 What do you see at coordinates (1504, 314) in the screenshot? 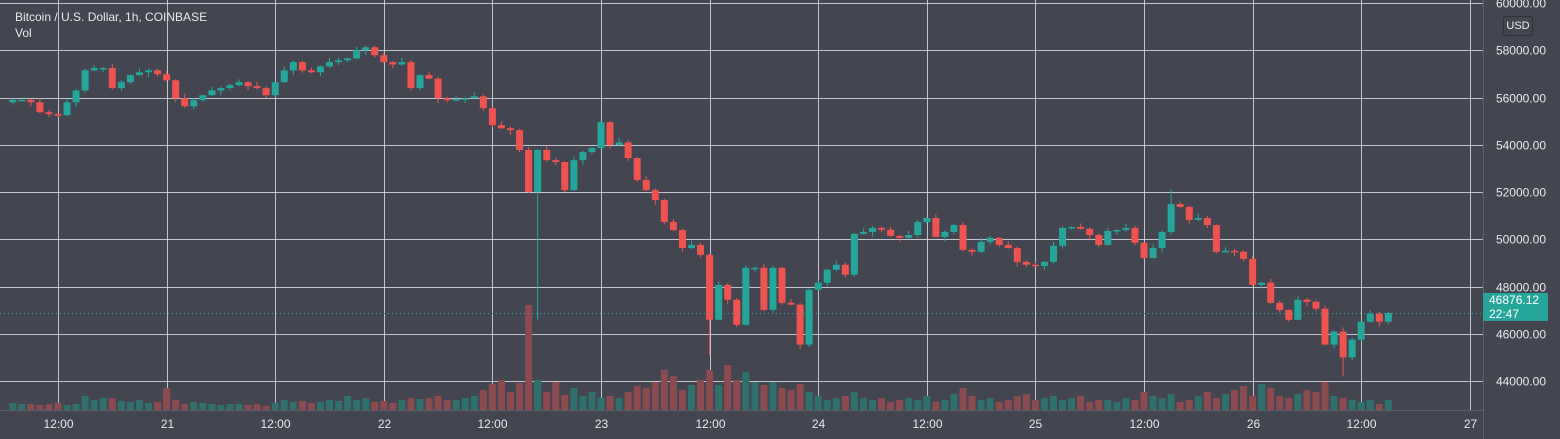
I see `bar-countdown: 22:47` at bounding box center [1504, 314].